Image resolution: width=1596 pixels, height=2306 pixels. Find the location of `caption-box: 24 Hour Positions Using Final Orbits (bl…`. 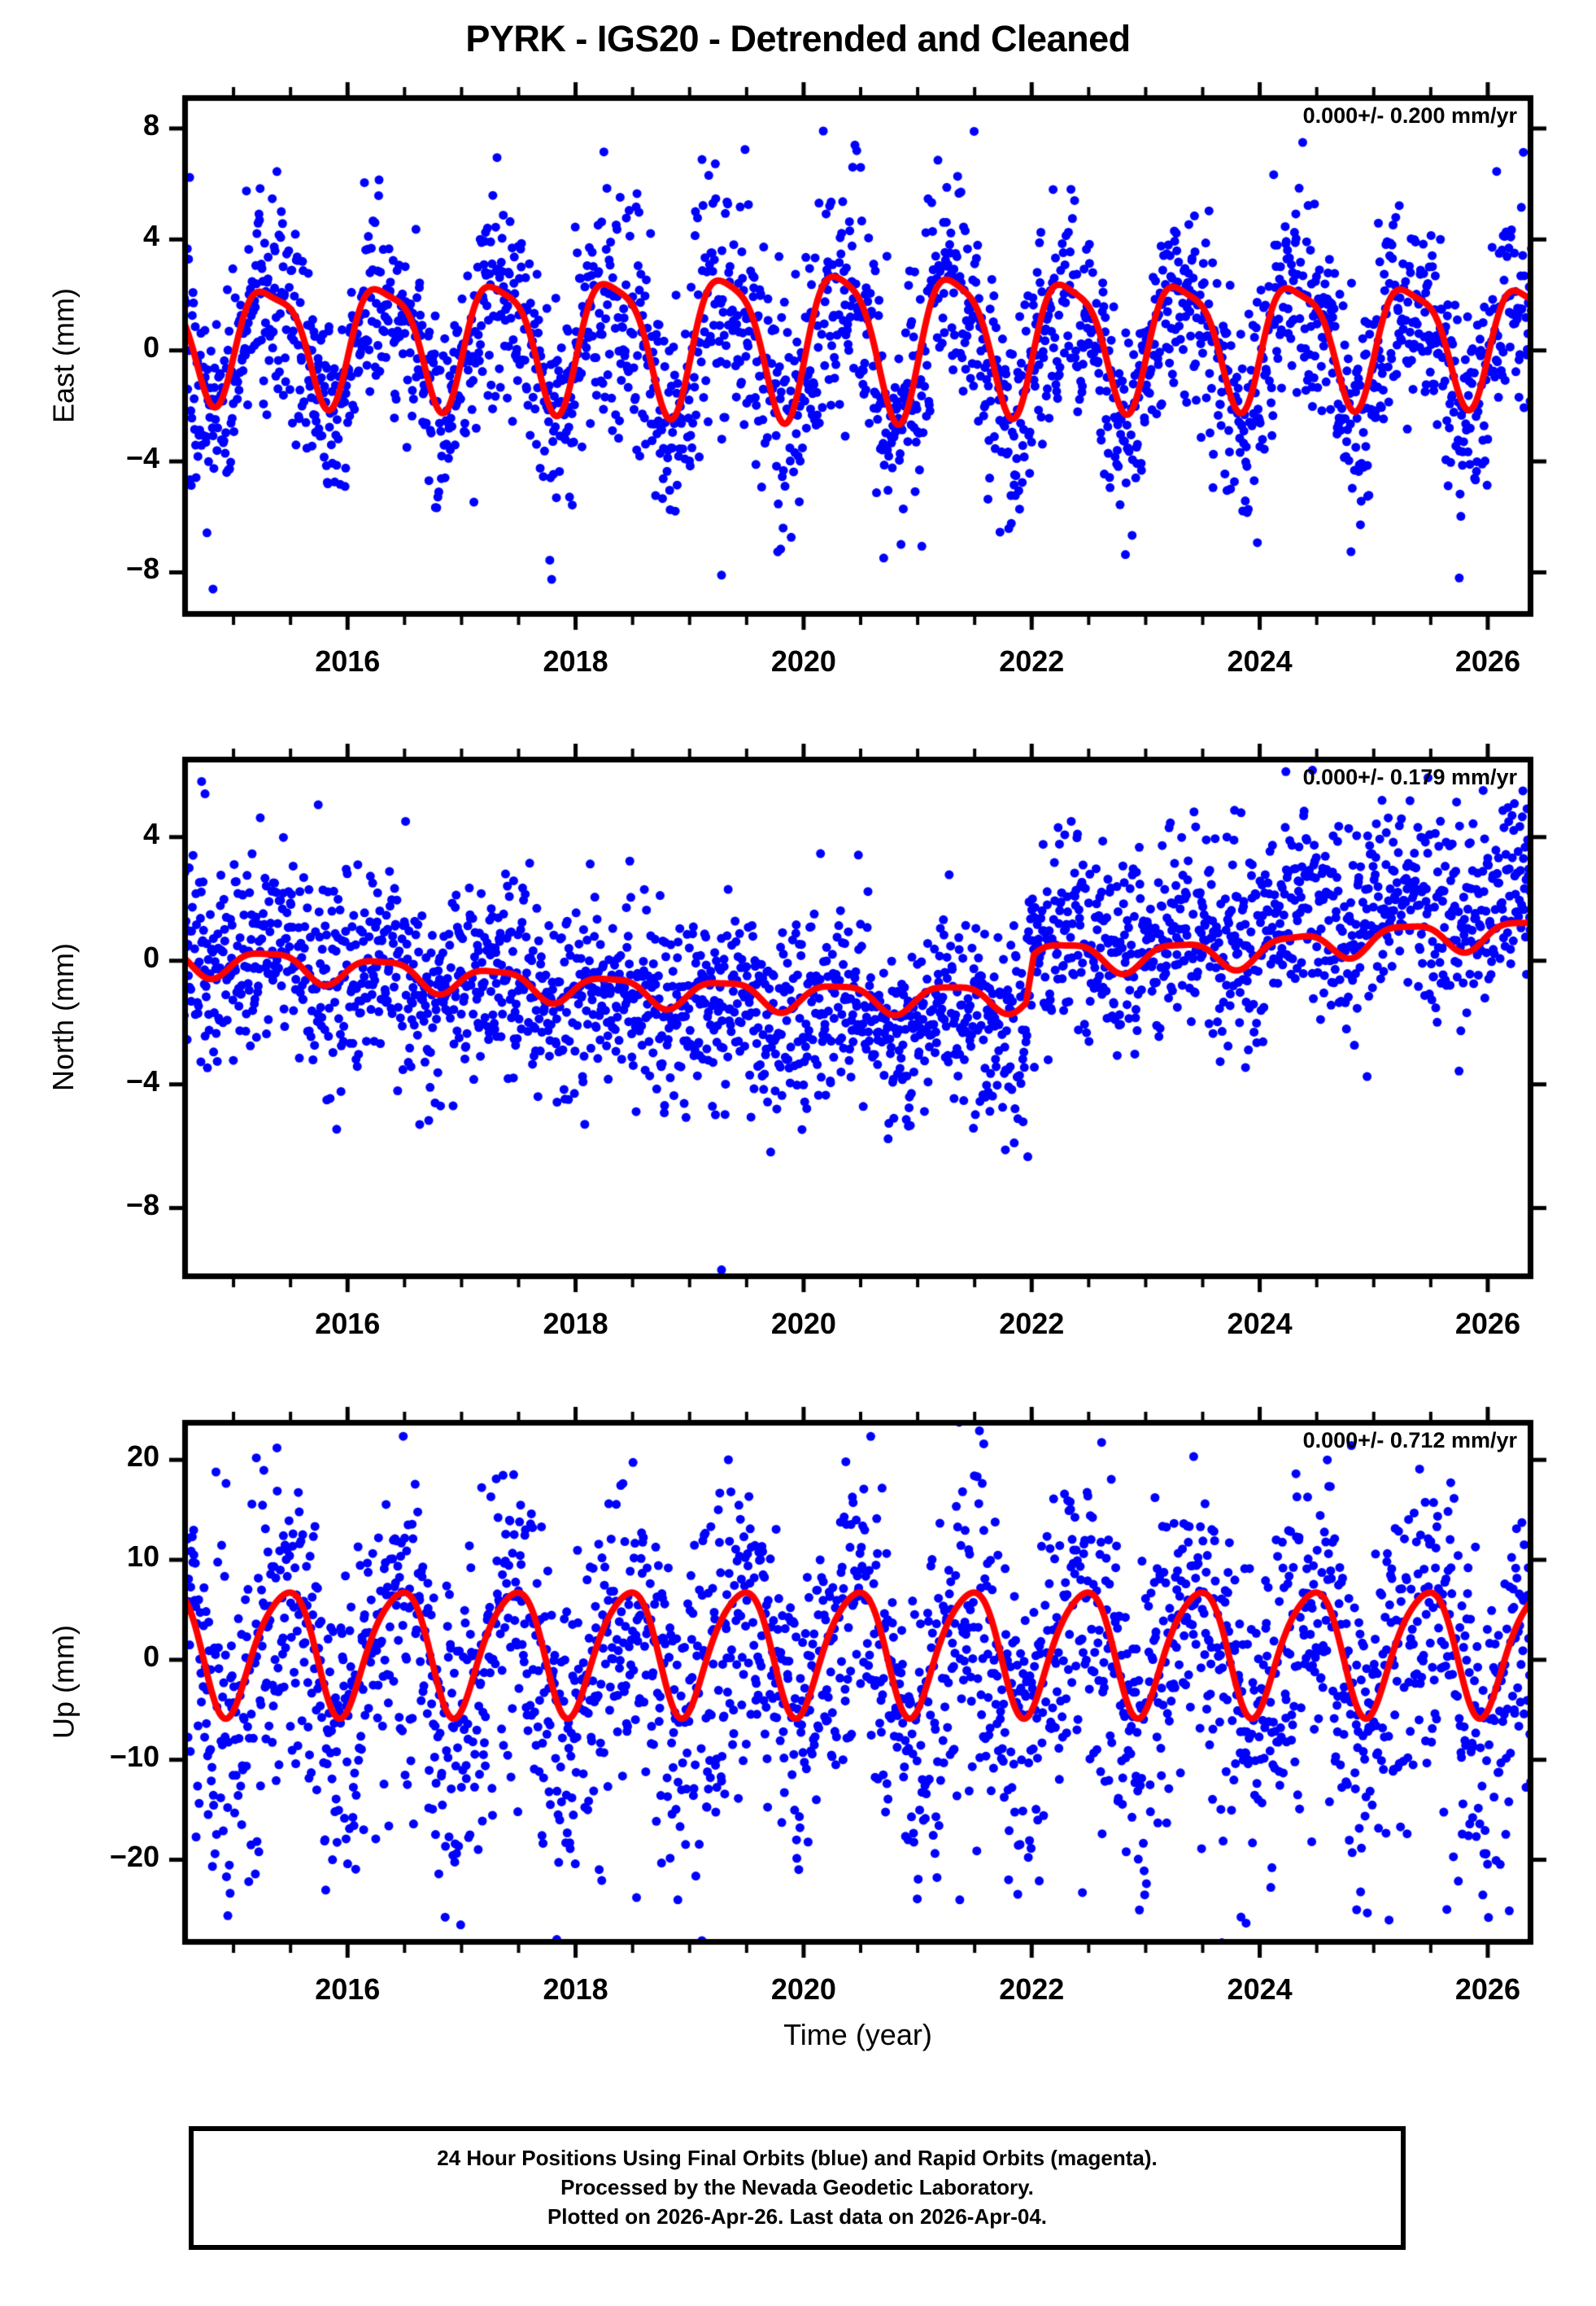

caption-box: 24 Hour Positions Using Final Orbits (bl… is located at coordinates (797, 2188).